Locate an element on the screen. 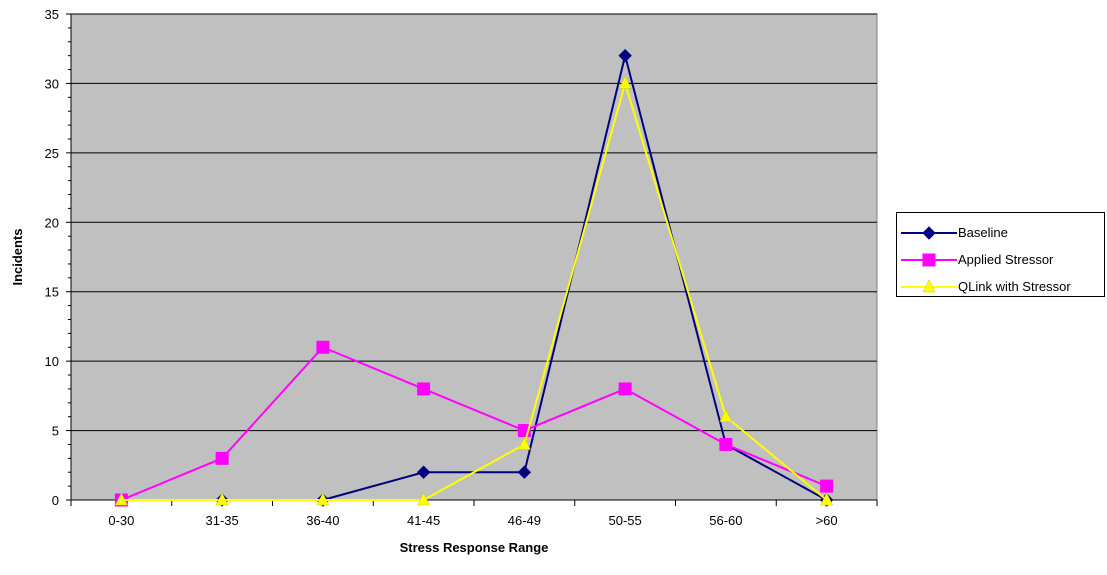 This screenshot has height=575, width=1107. y-tick-label: 10 is located at coordinates (52, 361).